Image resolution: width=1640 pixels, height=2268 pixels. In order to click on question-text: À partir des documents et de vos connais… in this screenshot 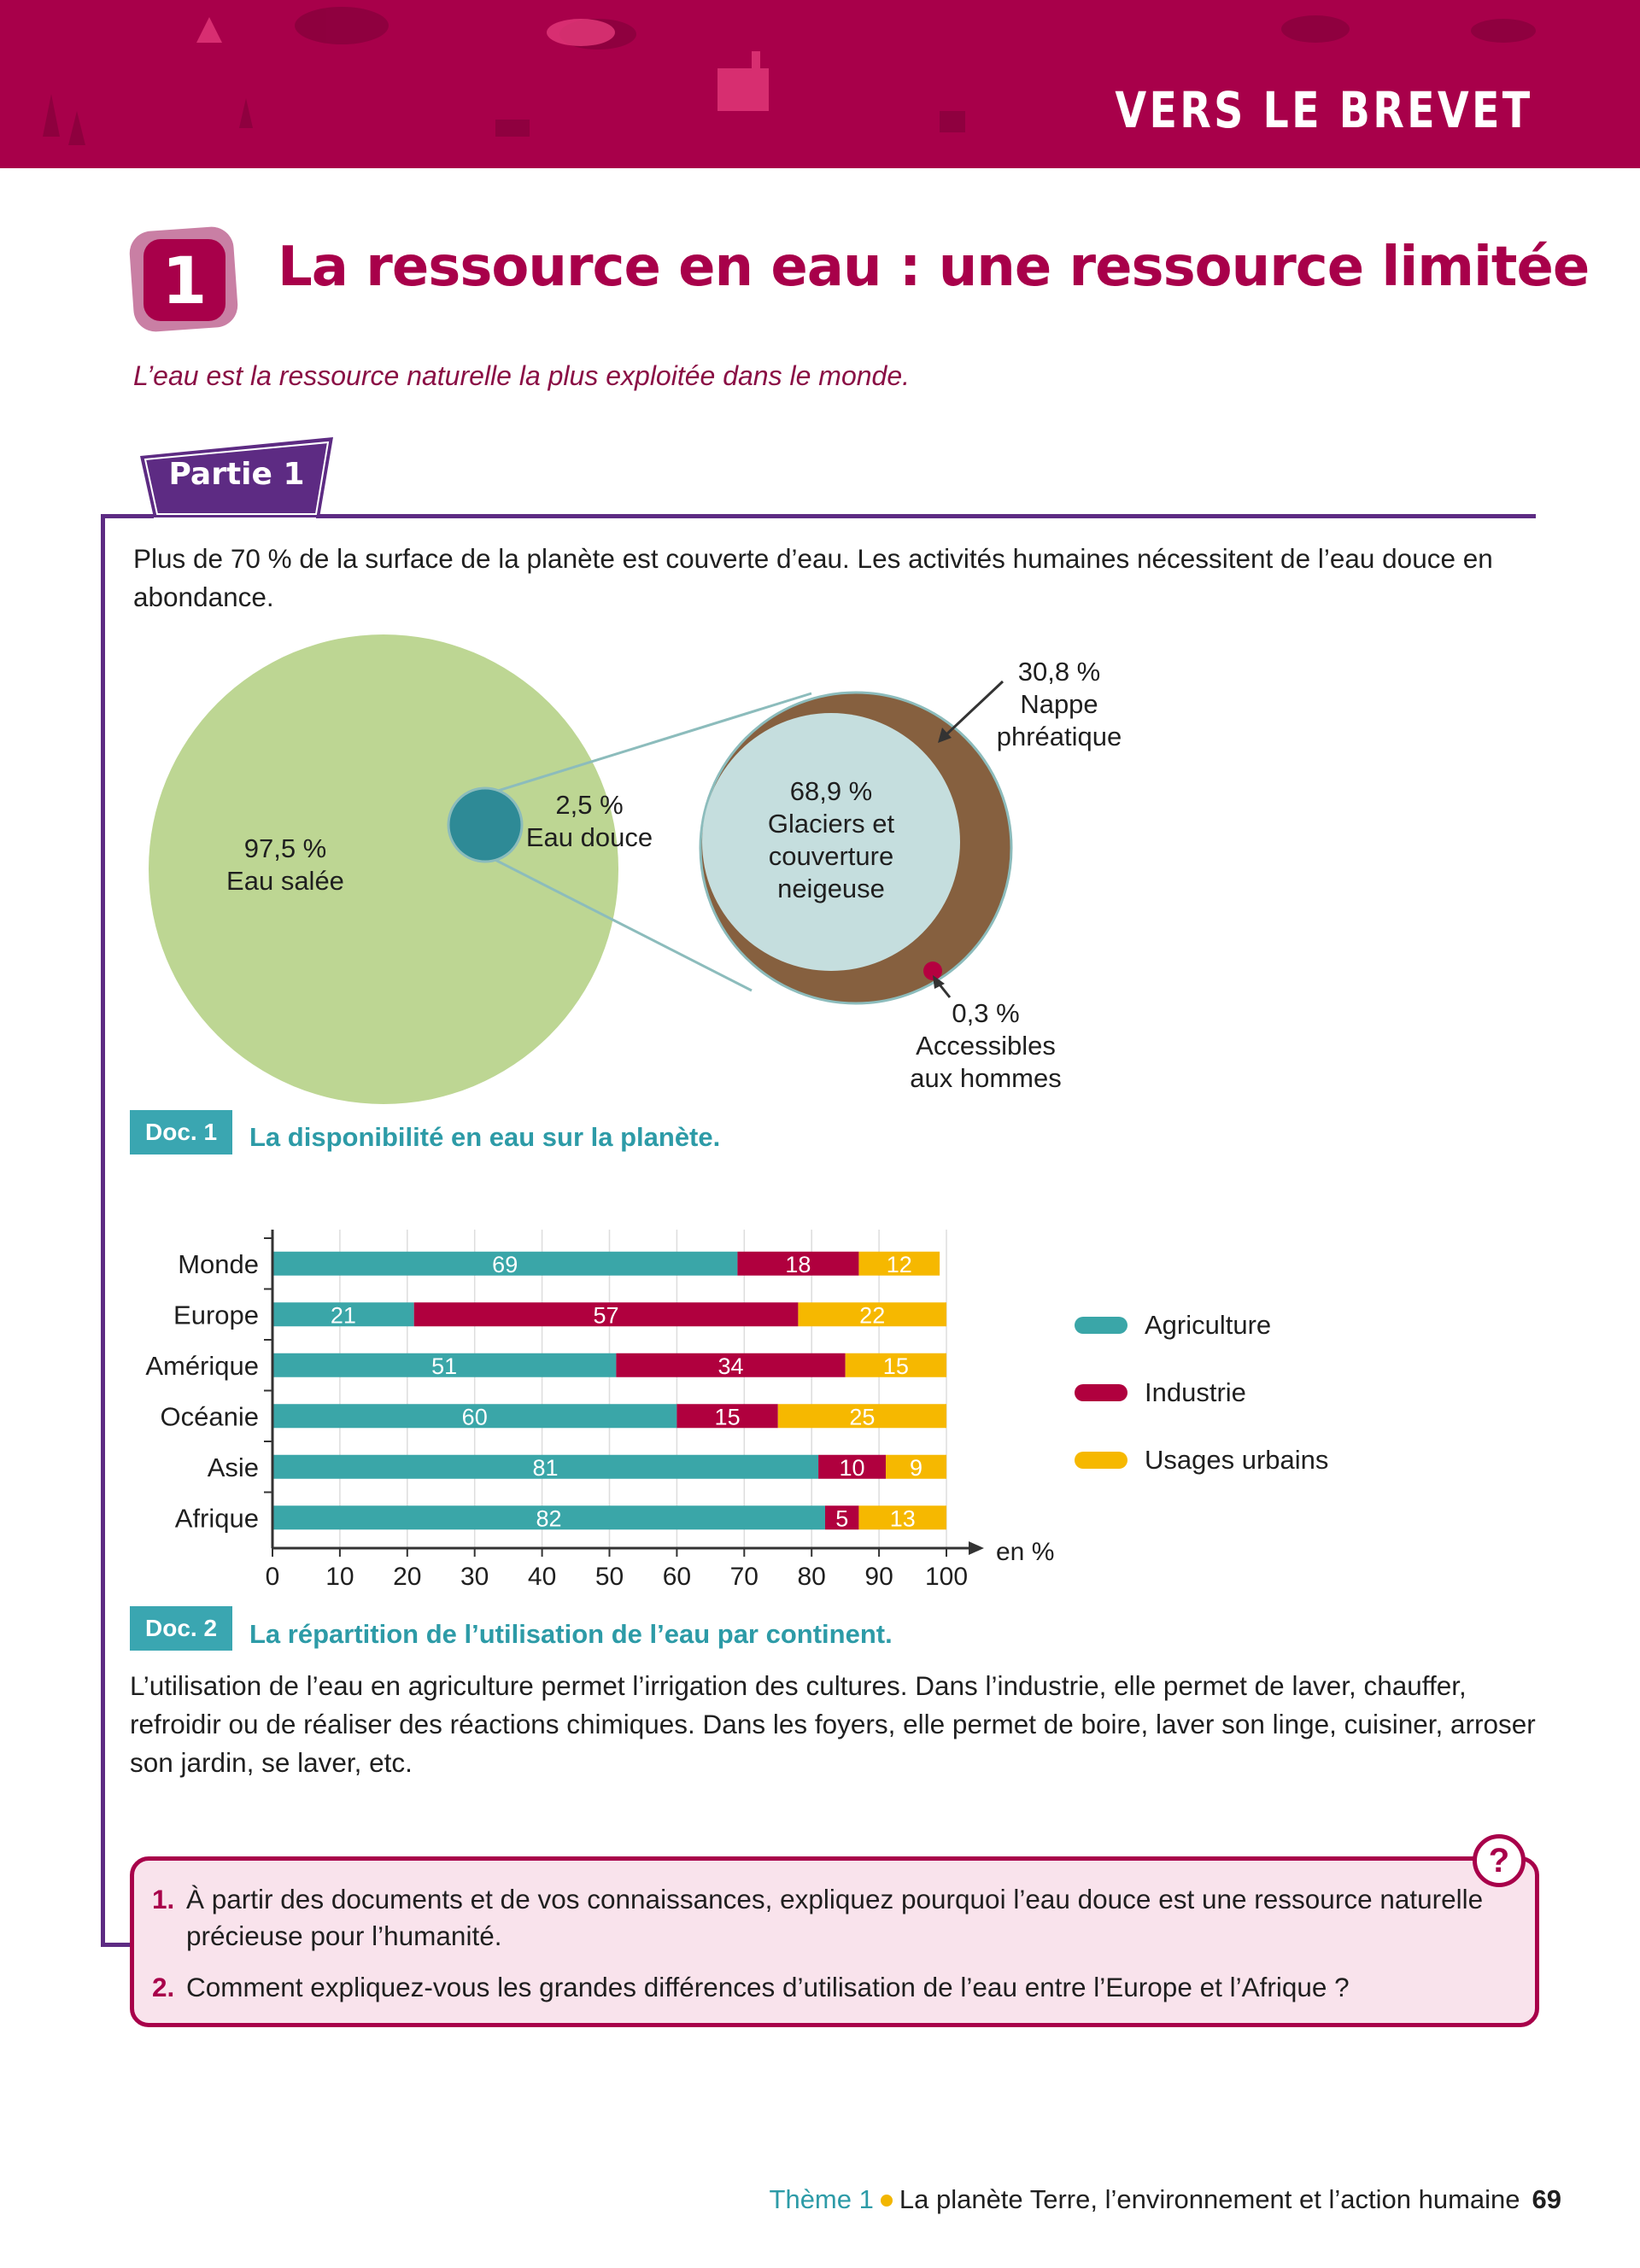, I will do `click(835, 1917)`.